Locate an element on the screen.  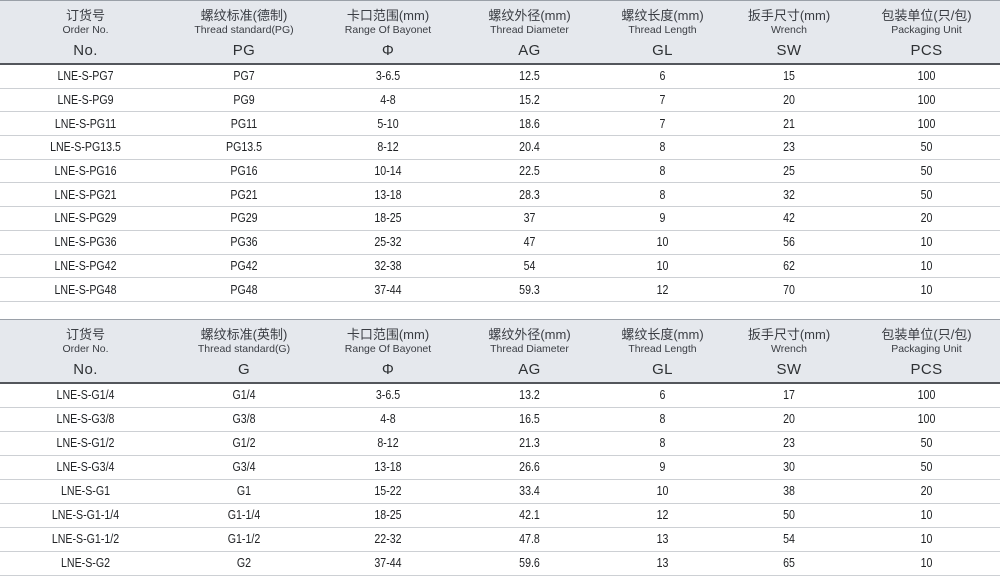
table-cell: 42 is located at coordinates (789, 218).